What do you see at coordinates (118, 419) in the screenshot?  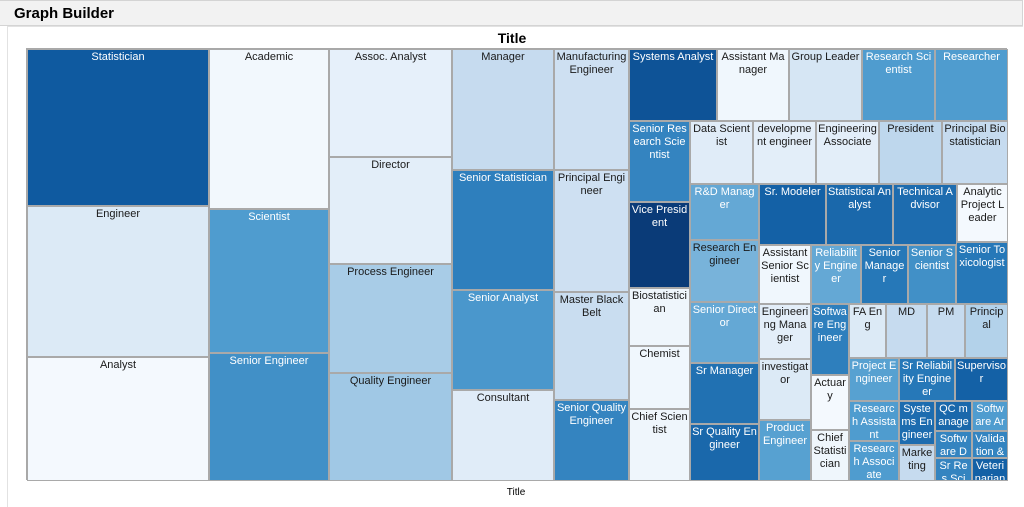 I see `treemap-cell-analyst: Analyst` at bounding box center [118, 419].